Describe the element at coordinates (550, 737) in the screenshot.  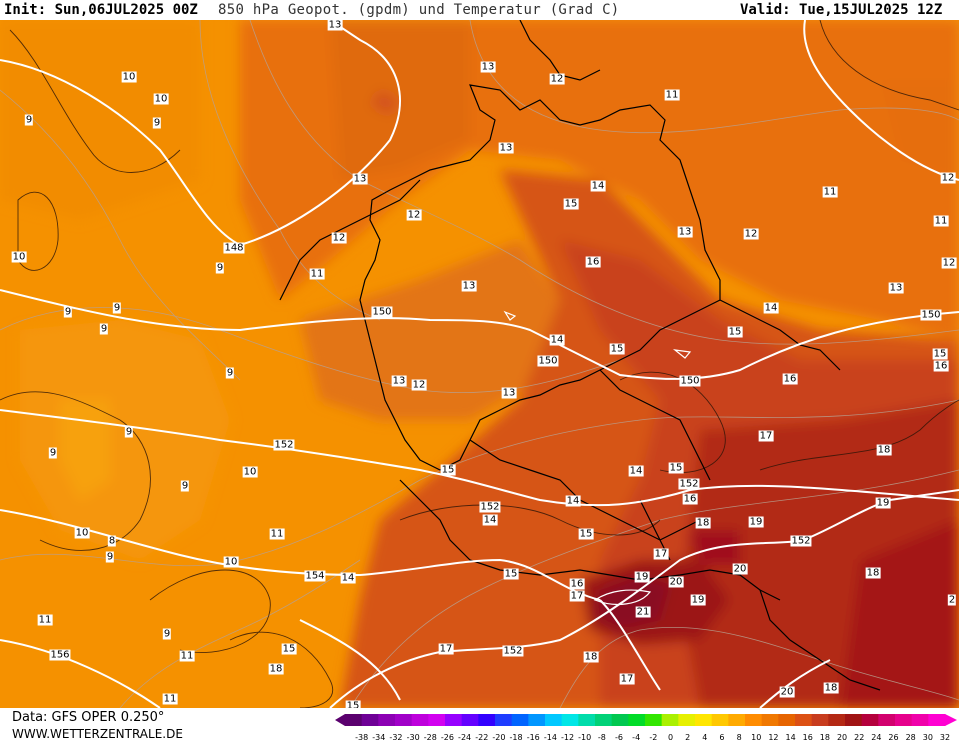
I see `legend-tick-label: -14` at that location.